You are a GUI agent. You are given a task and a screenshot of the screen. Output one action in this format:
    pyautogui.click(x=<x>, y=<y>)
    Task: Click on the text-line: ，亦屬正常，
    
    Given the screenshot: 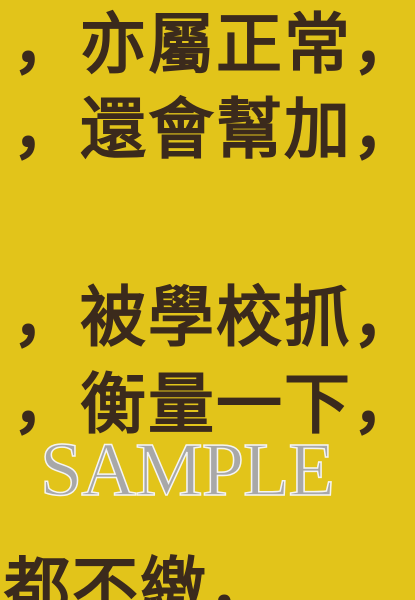 What is the action you would take?
    pyautogui.click(x=213, y=44)
    